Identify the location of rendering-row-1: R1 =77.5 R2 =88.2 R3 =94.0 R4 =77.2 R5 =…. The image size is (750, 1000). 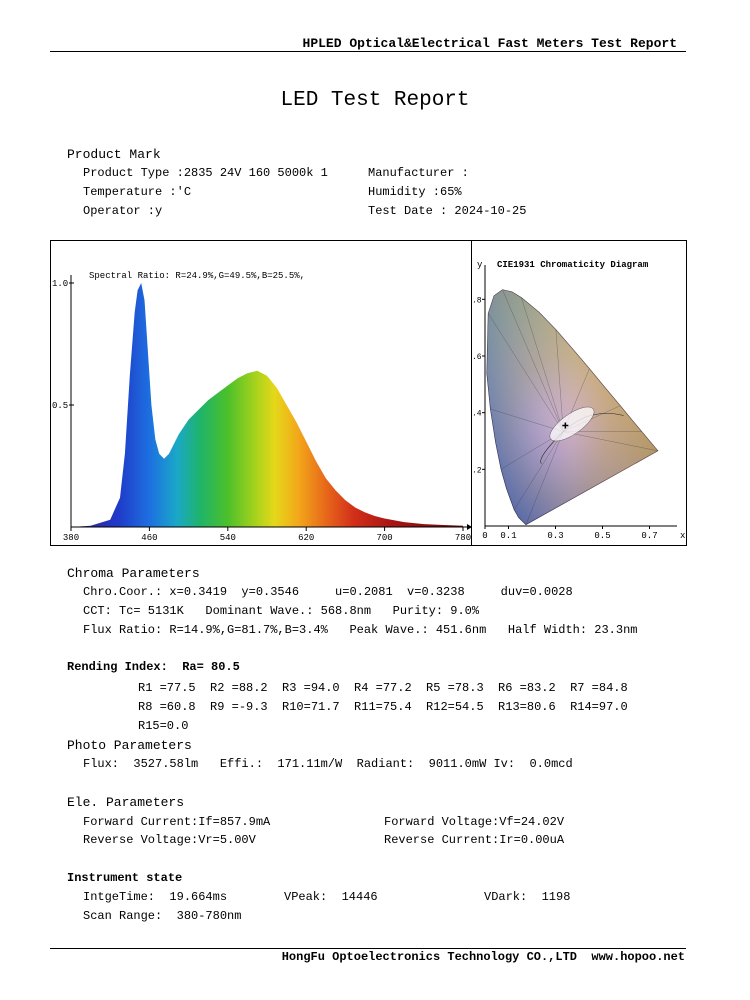
(383, 688).